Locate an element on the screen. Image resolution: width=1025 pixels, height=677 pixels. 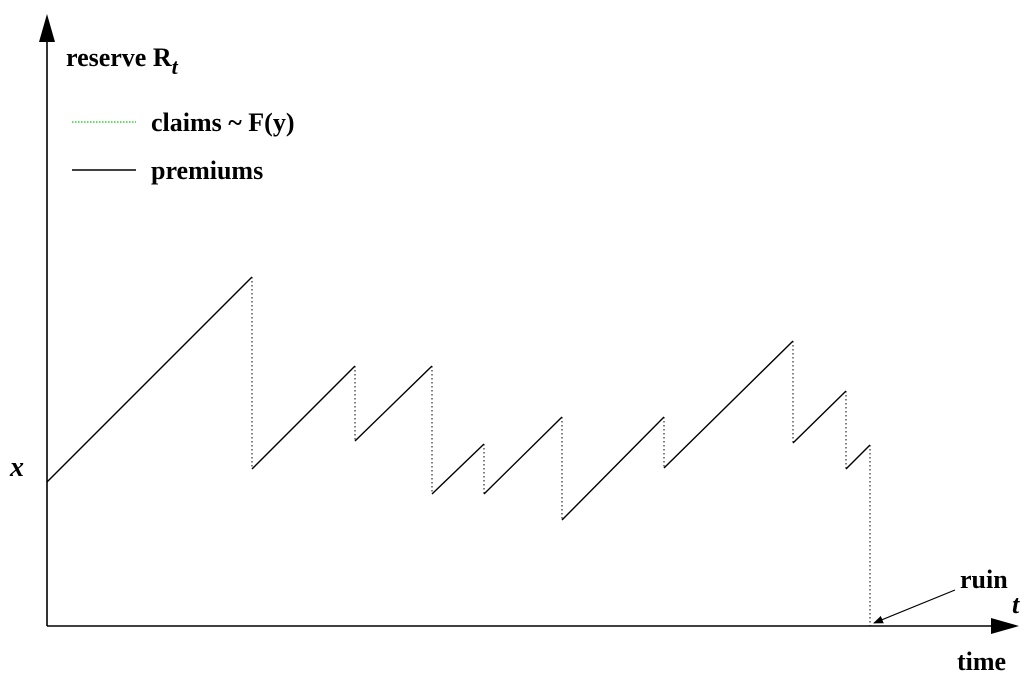
y-axis-label: reserve Rt is located at coordinates (122, 61).